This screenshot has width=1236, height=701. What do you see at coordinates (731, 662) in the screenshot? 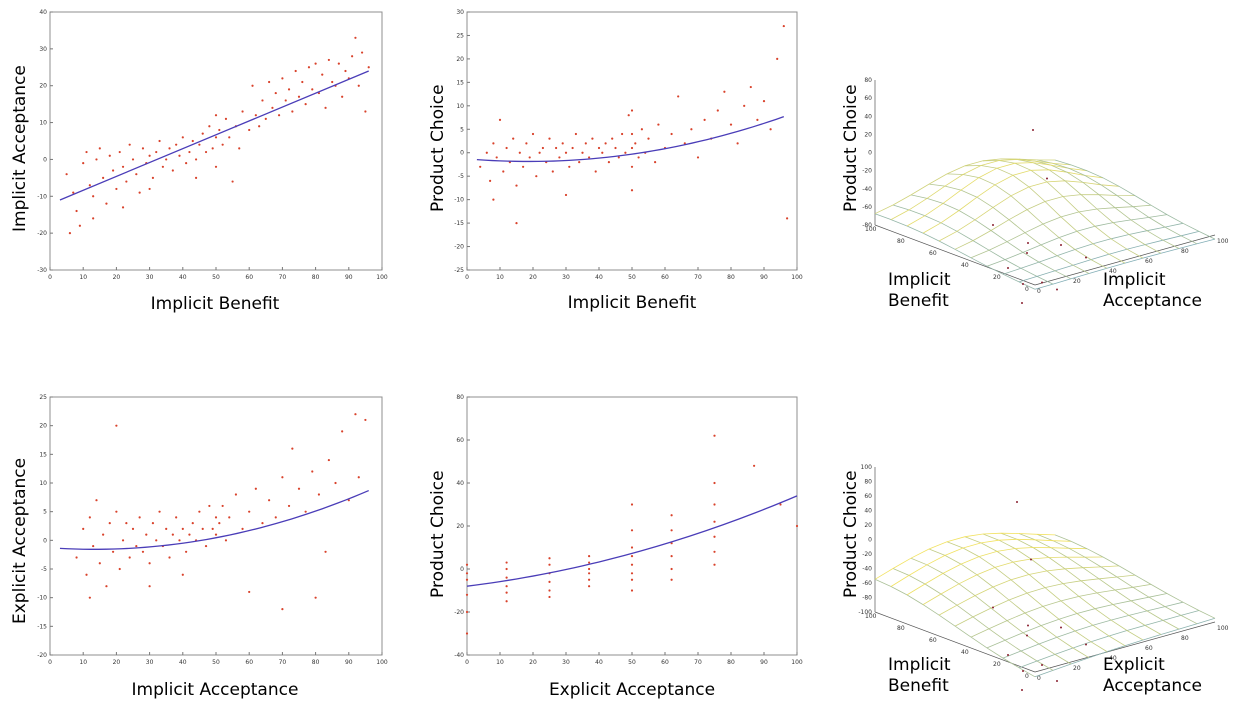
I see `x-tick-label: 80` at bounding box center [731, 662].